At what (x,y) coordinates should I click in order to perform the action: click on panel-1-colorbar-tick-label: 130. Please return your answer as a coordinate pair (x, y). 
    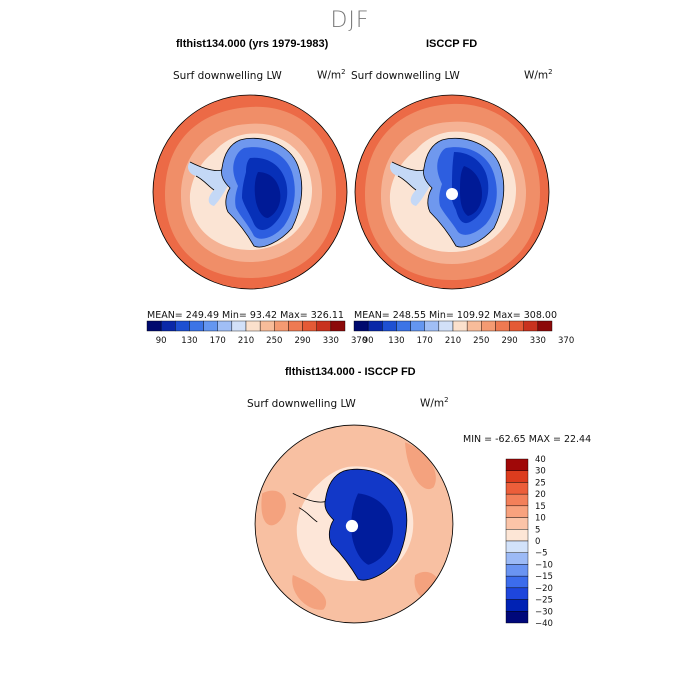
    Looking at the image, I should click on (189, 341).